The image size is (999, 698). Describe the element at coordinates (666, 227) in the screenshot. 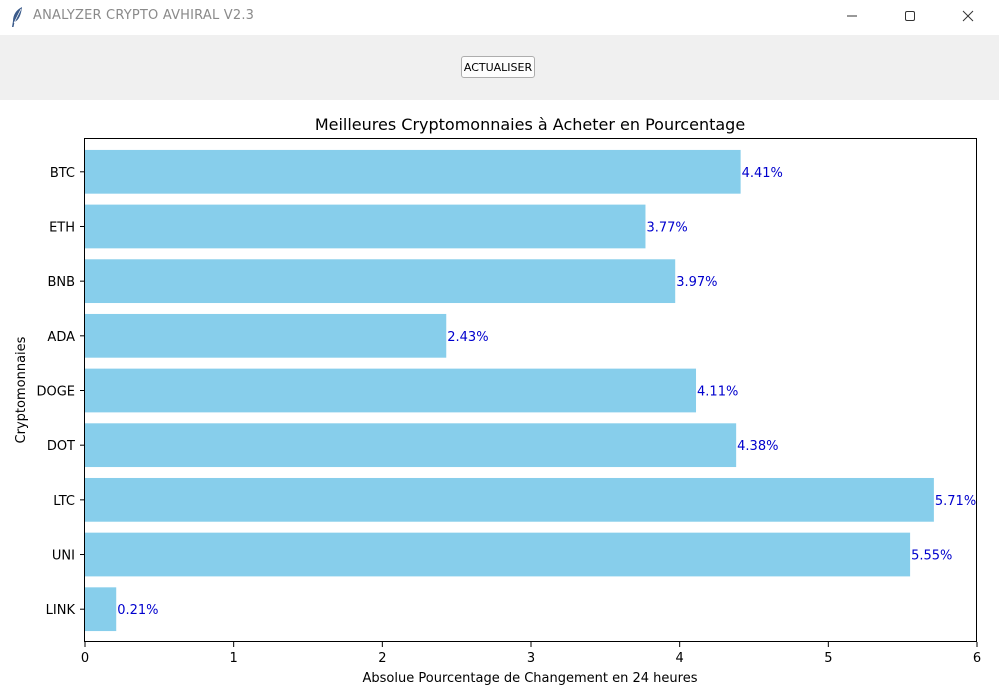

I see `value-label-eth: 3.77%` at that location.